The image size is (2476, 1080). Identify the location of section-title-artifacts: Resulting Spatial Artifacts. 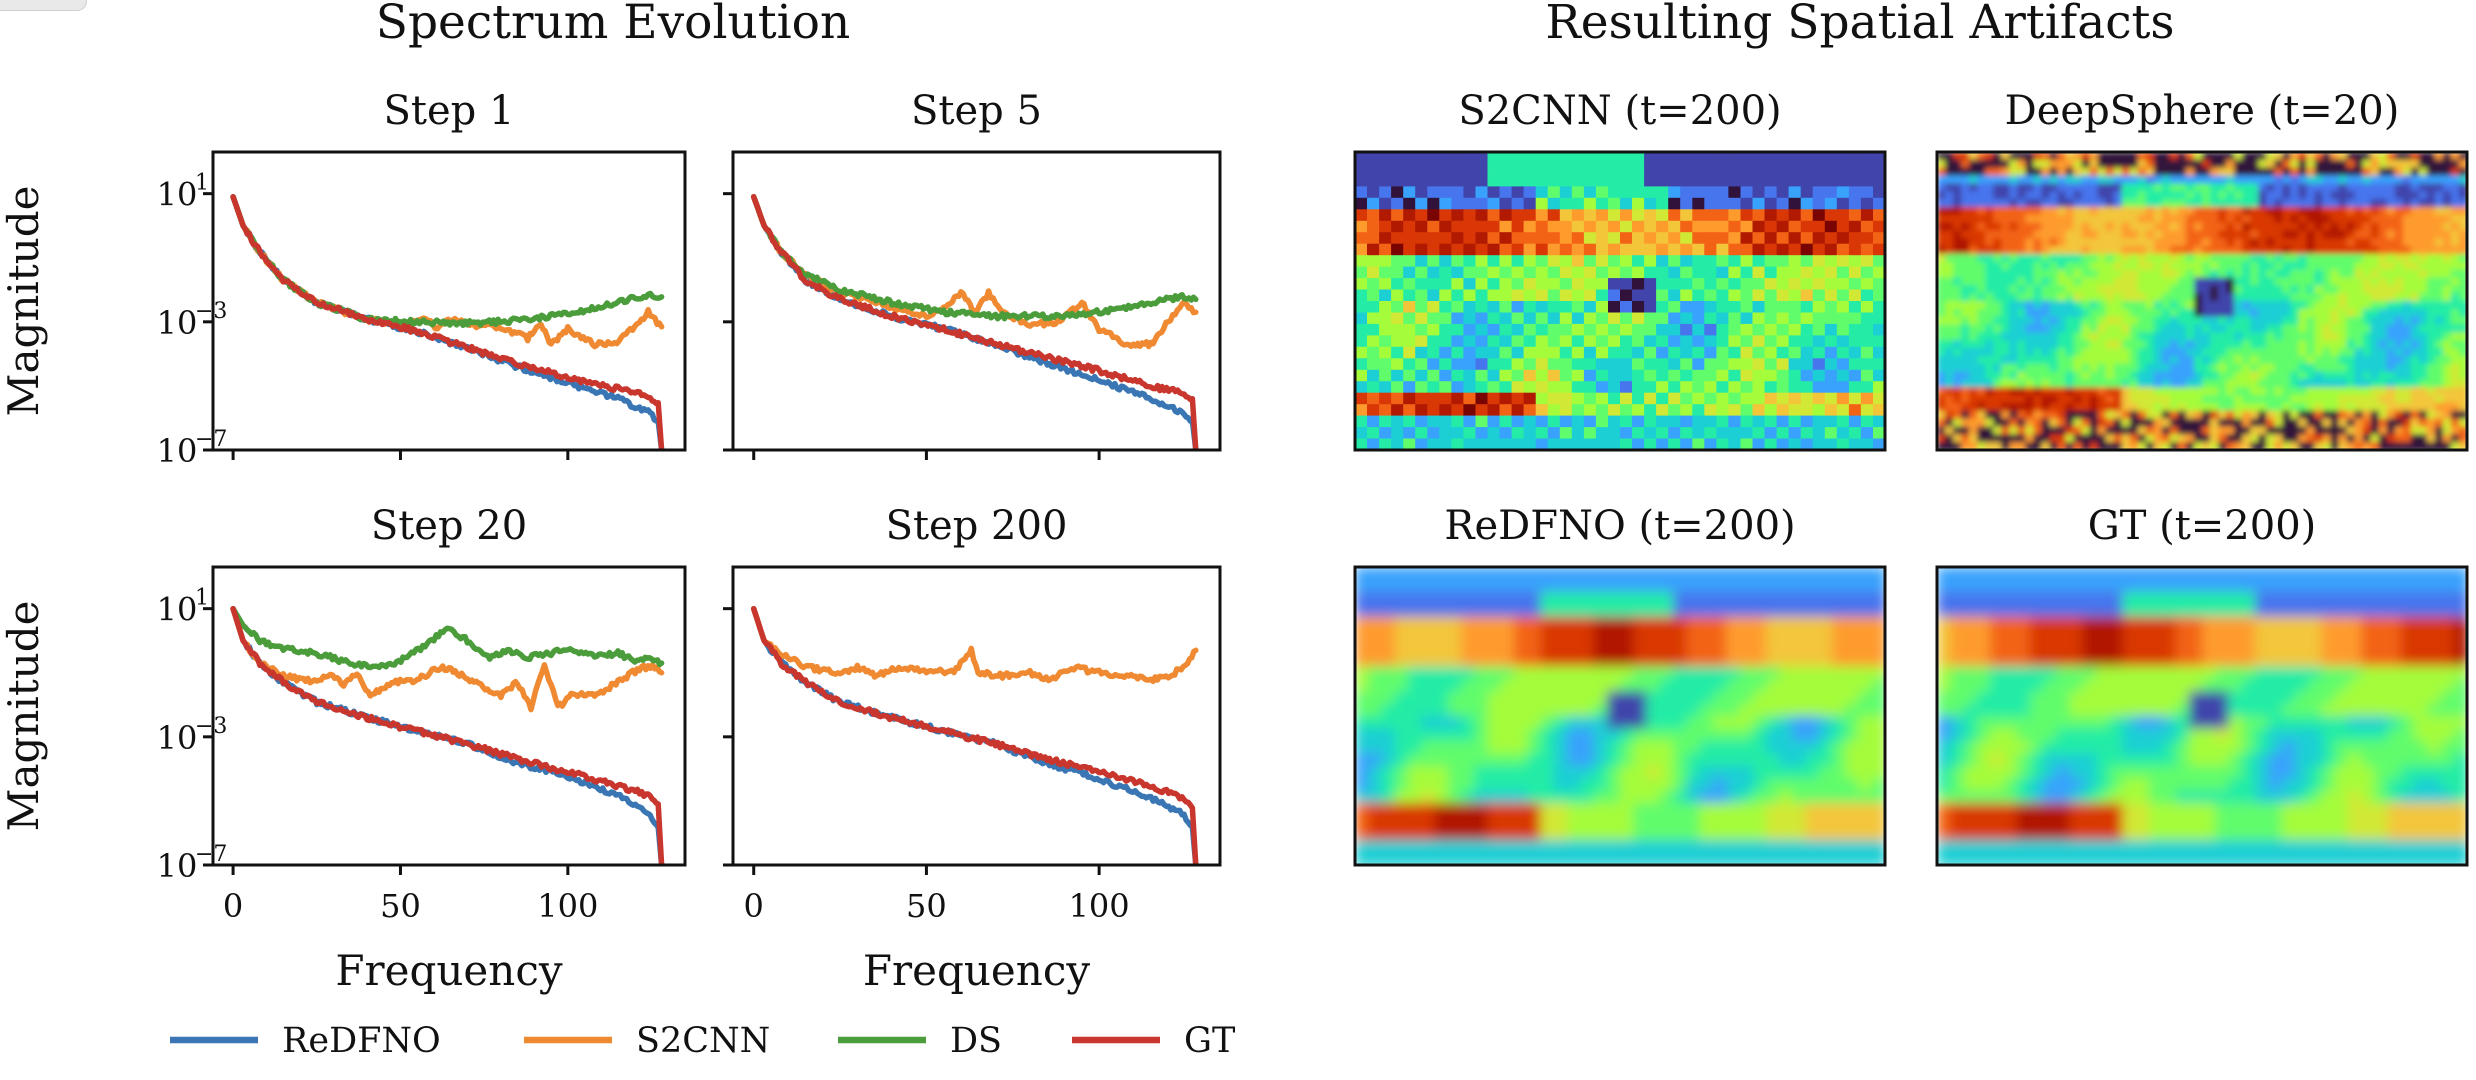
(1859, 25).